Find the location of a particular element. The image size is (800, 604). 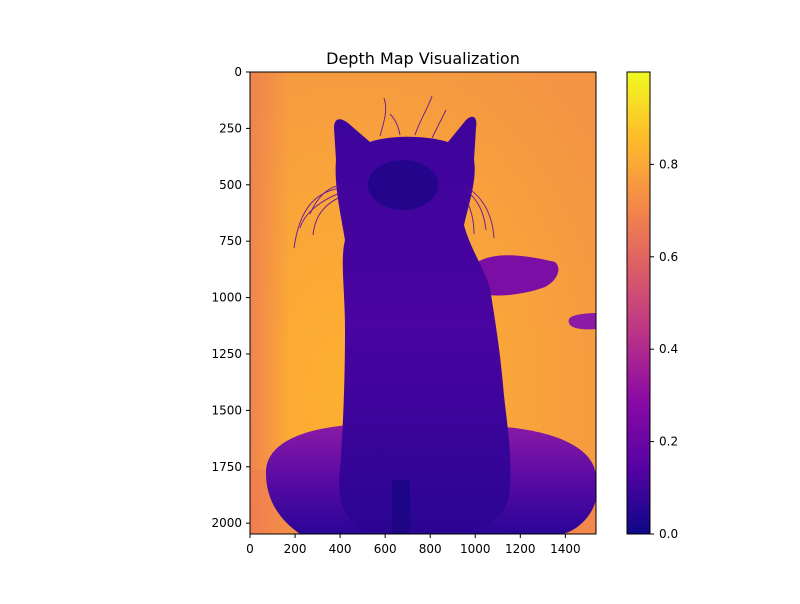

y-tick-label: 0 is located at coordinates (238, 72).